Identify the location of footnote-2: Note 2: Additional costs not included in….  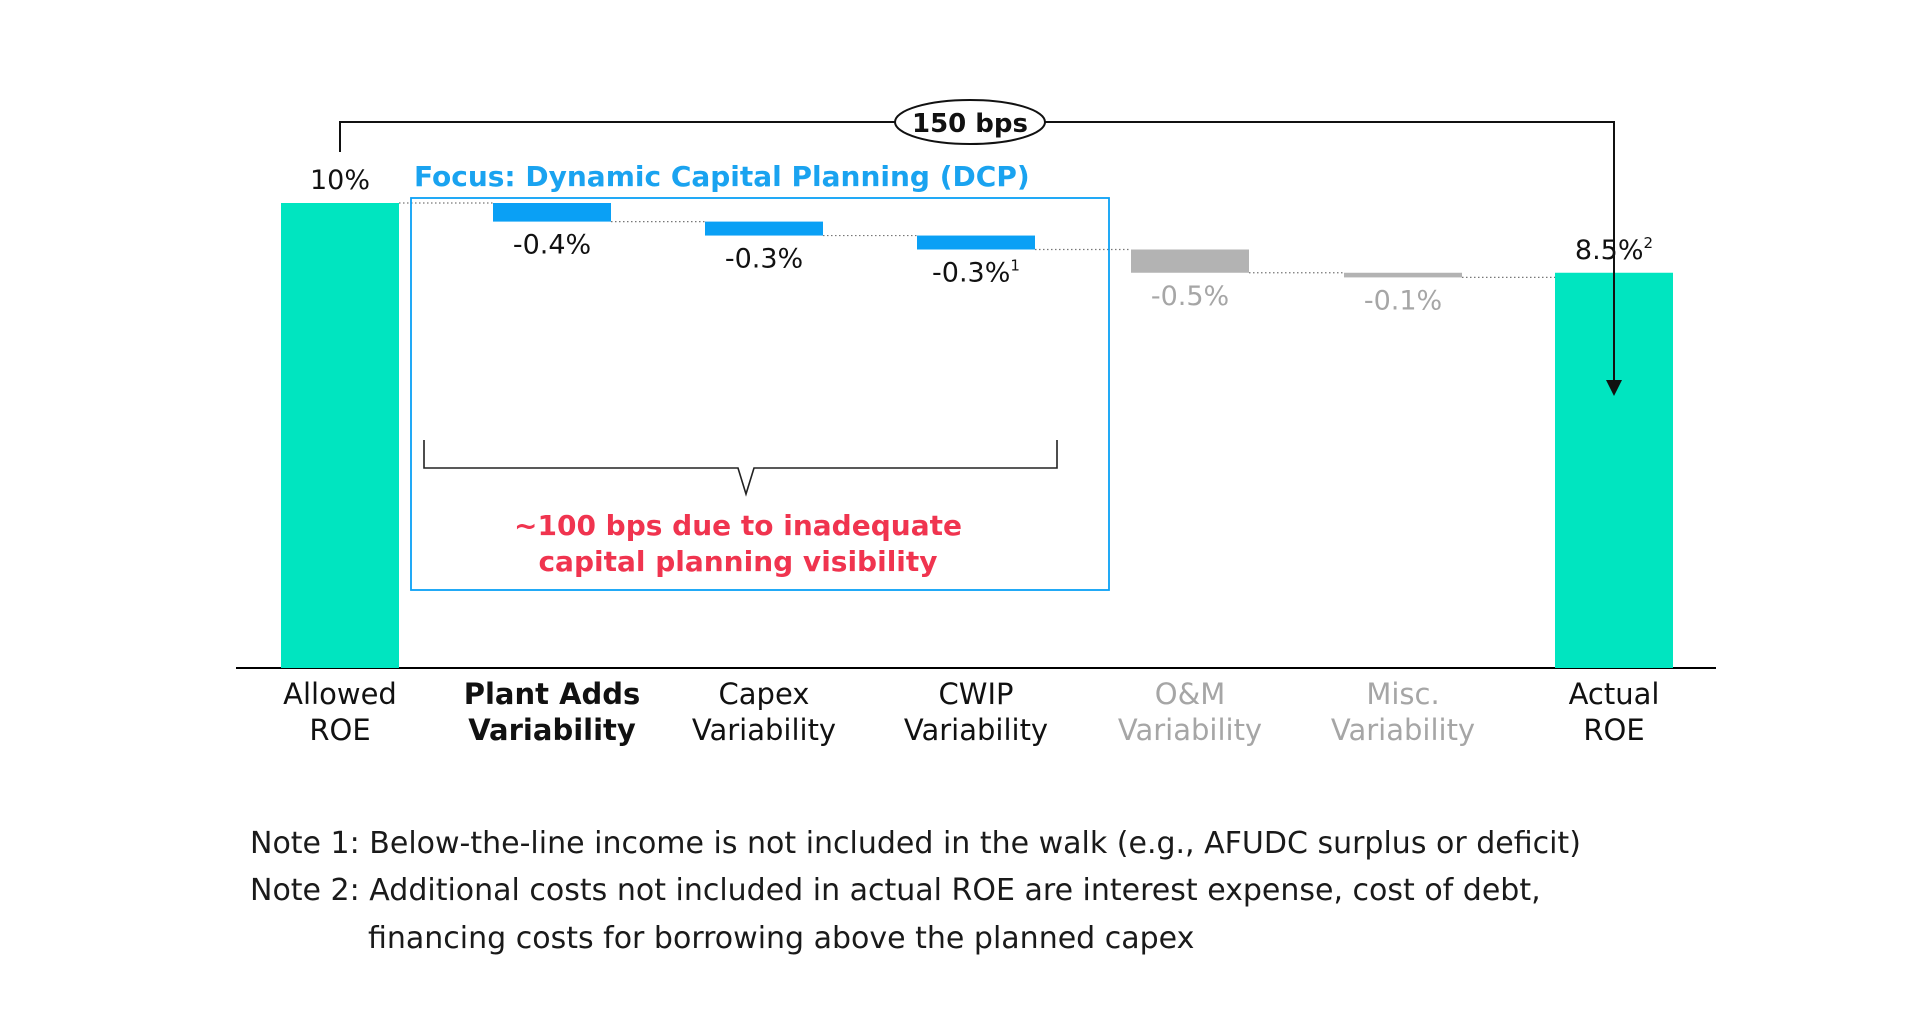
(895, 914).